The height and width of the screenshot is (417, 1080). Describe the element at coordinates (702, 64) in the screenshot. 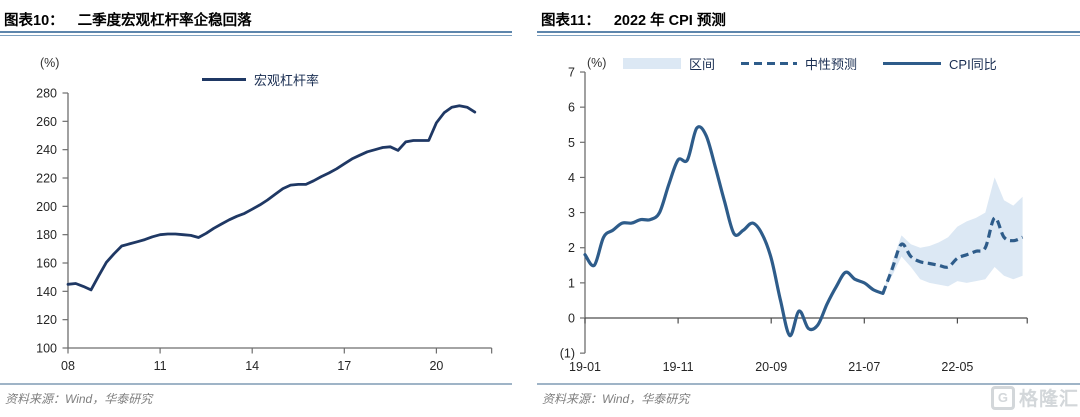

I see `legend-label-band: 区间` at that location.